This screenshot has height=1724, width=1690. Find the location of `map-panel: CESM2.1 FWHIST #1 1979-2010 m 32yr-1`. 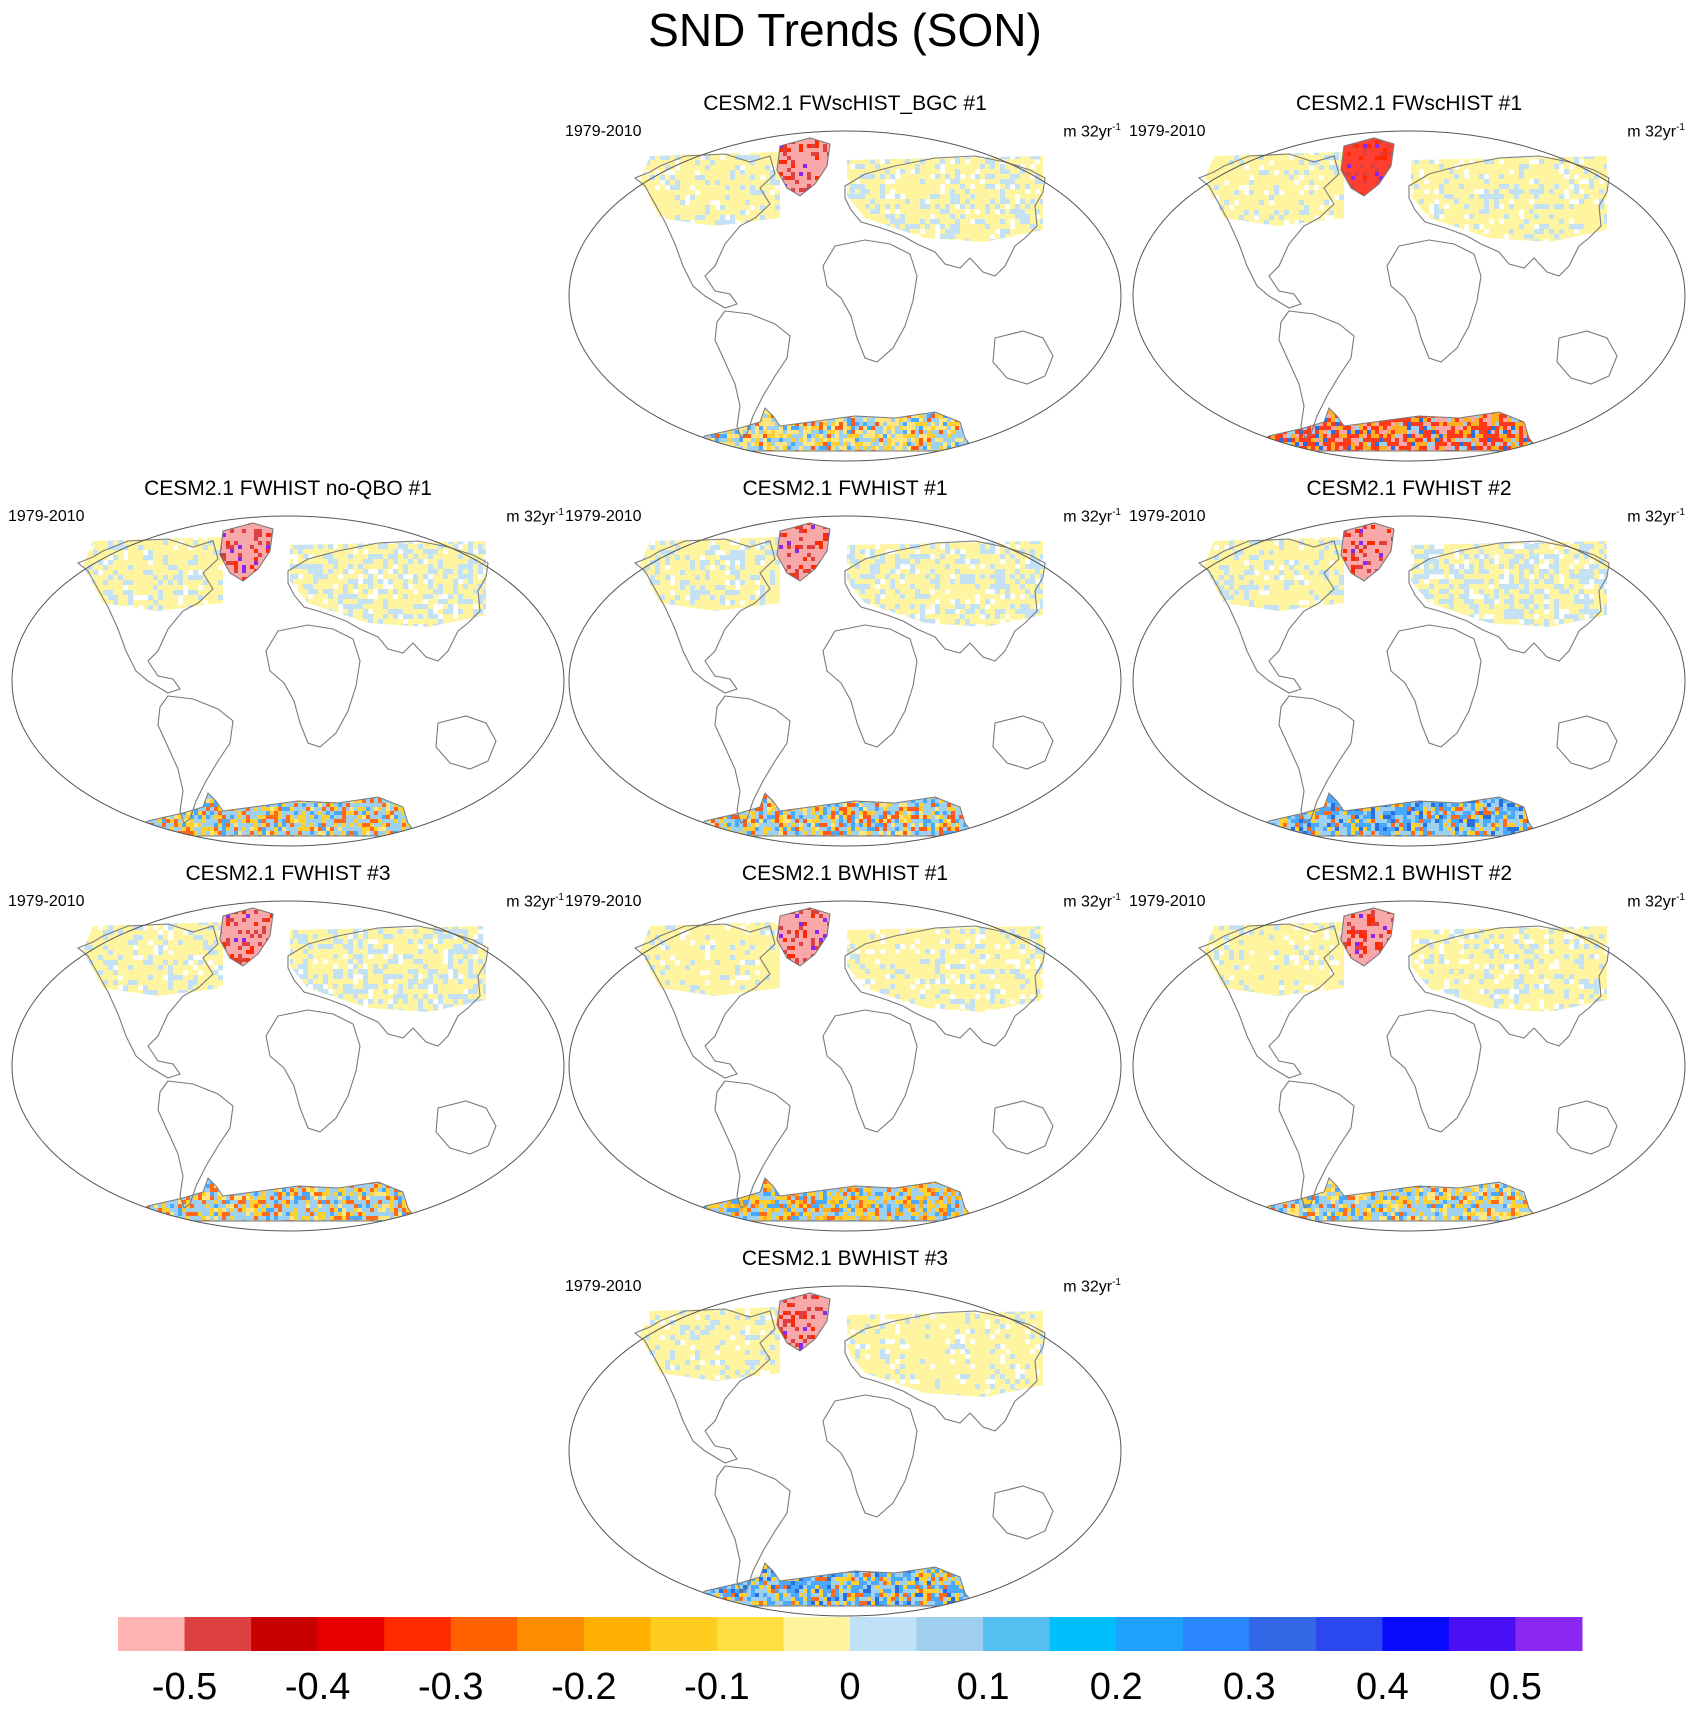

map-panel: CESM2.1 FWHIST #1 1979-2010 m 32yr-1 is located at coordinates (845, 662).